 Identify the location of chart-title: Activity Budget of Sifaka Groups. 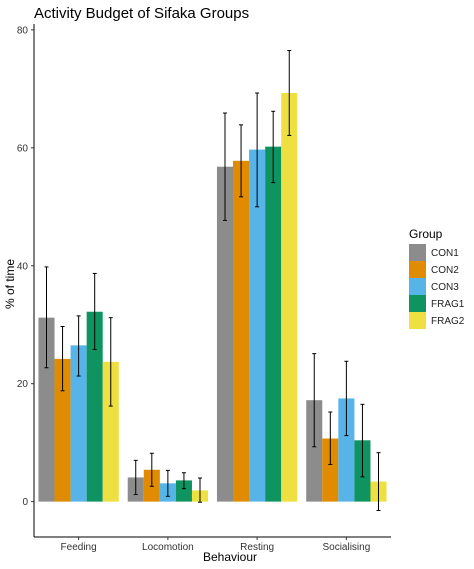
(141, 13).